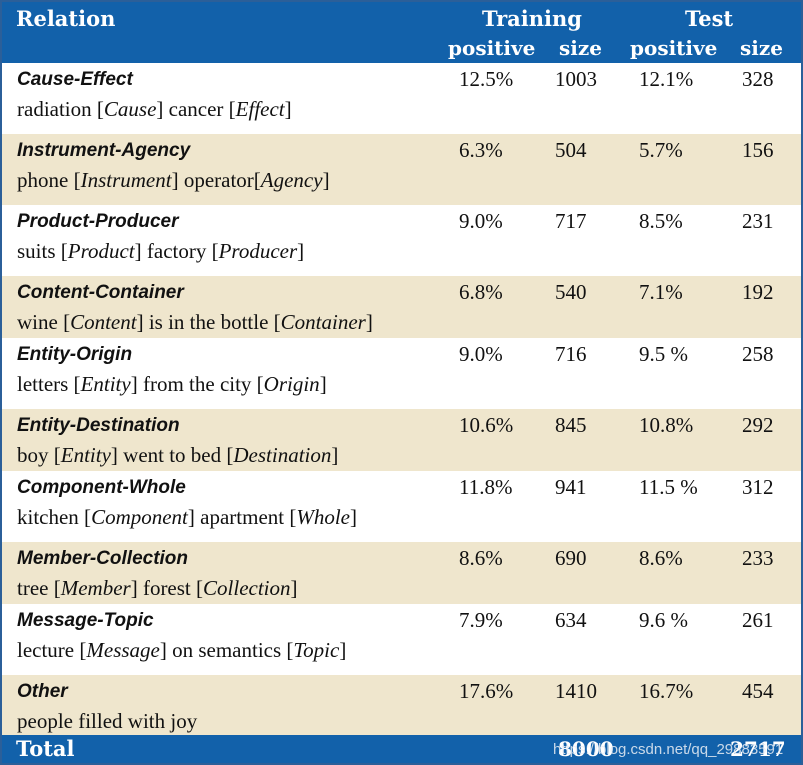 The image size is (803, 765). I want to click on header-training-positive: positive, so click(492, 48).